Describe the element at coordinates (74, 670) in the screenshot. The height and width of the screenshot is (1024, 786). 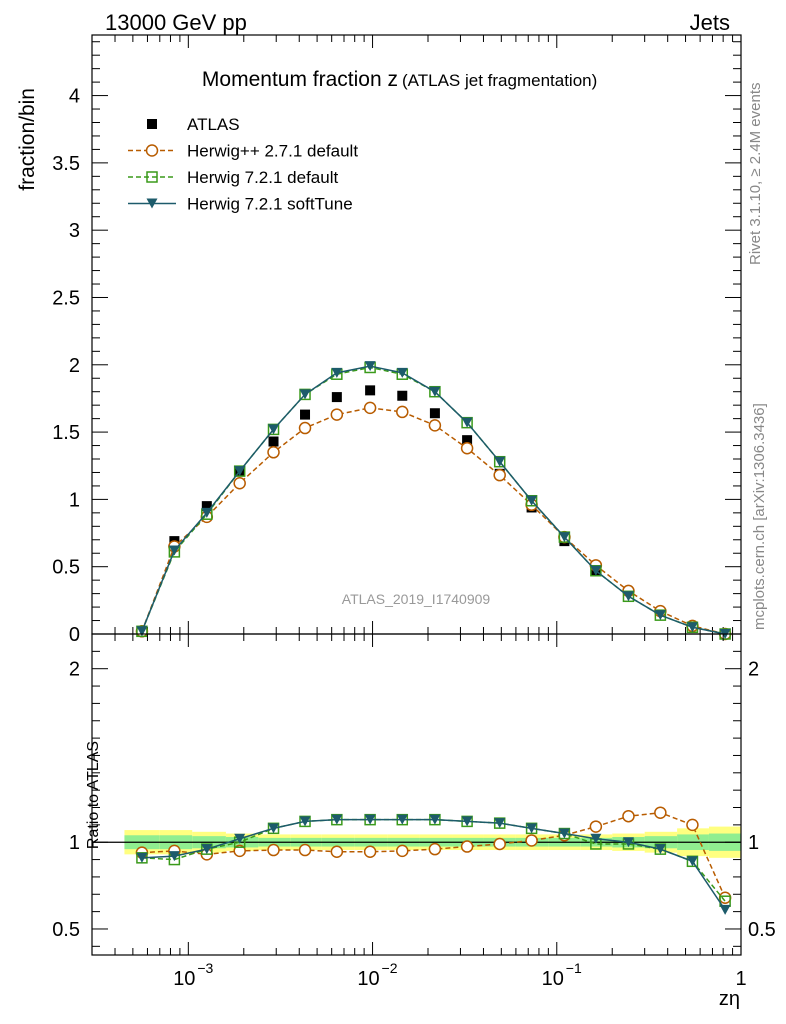
I see `y-tick-label: 2` at that location.